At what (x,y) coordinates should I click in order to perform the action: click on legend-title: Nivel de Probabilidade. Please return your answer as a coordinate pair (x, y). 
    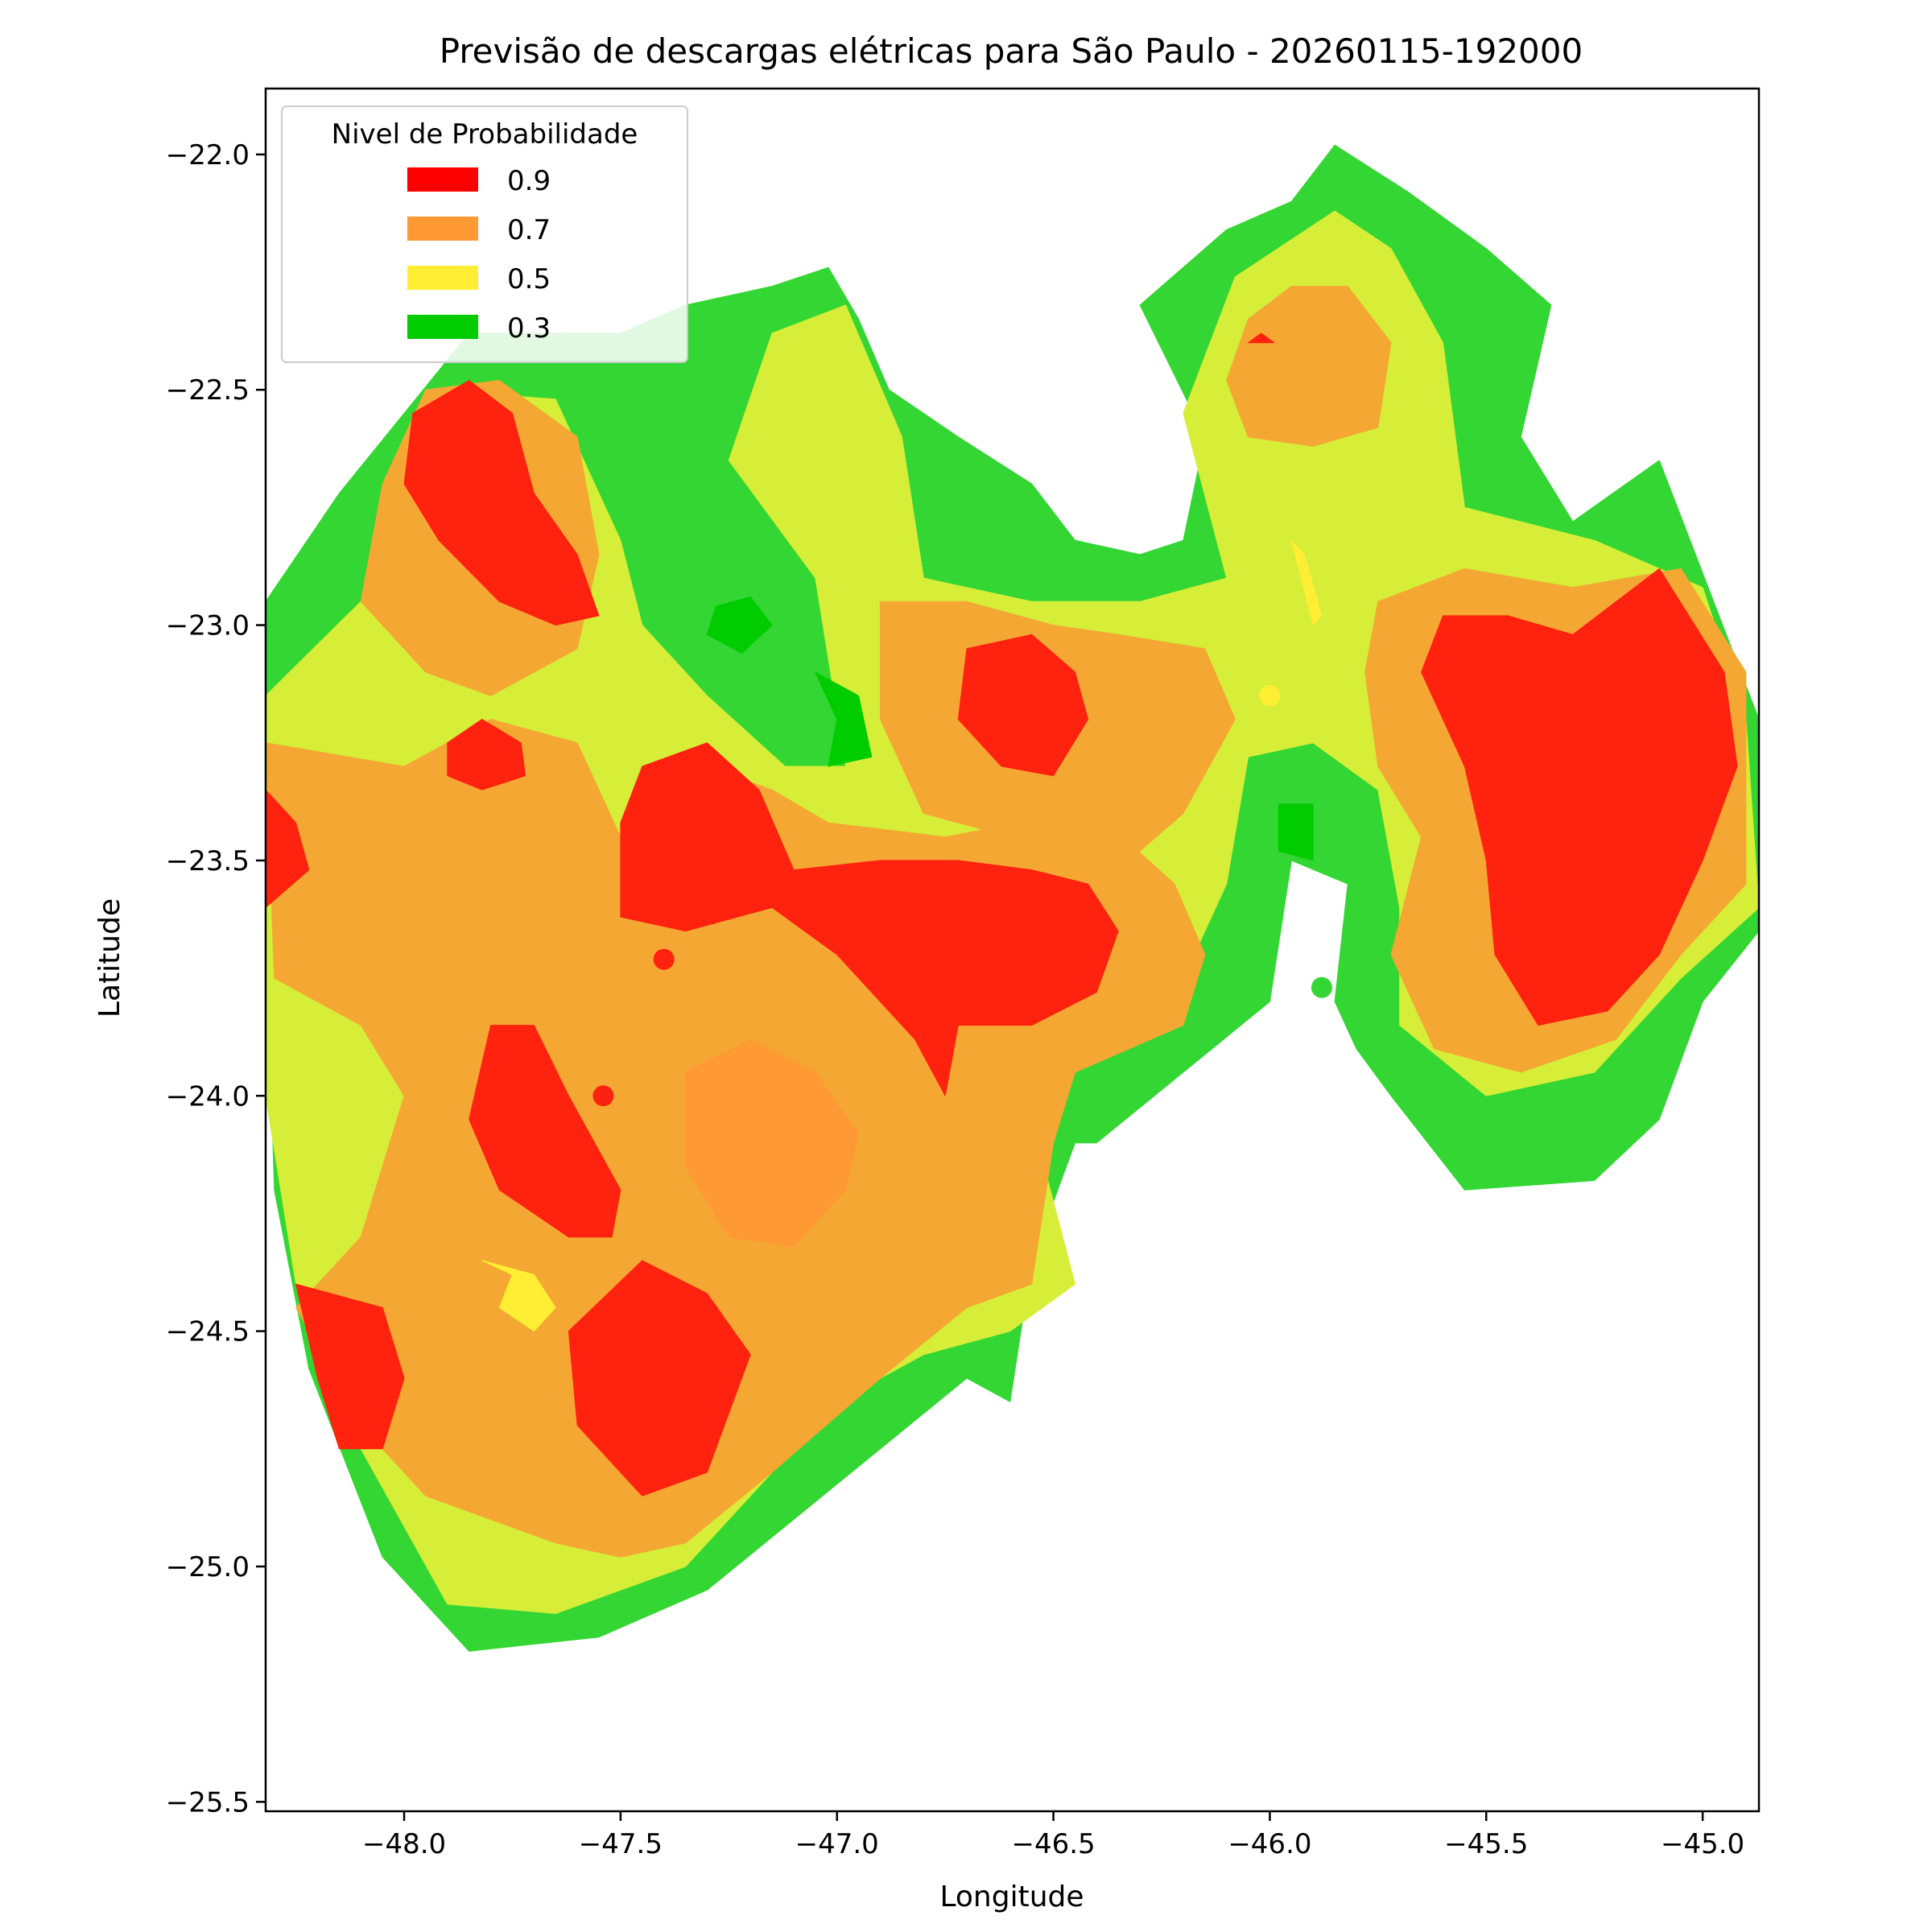
    Looking at the image, I should click on (485, 134).